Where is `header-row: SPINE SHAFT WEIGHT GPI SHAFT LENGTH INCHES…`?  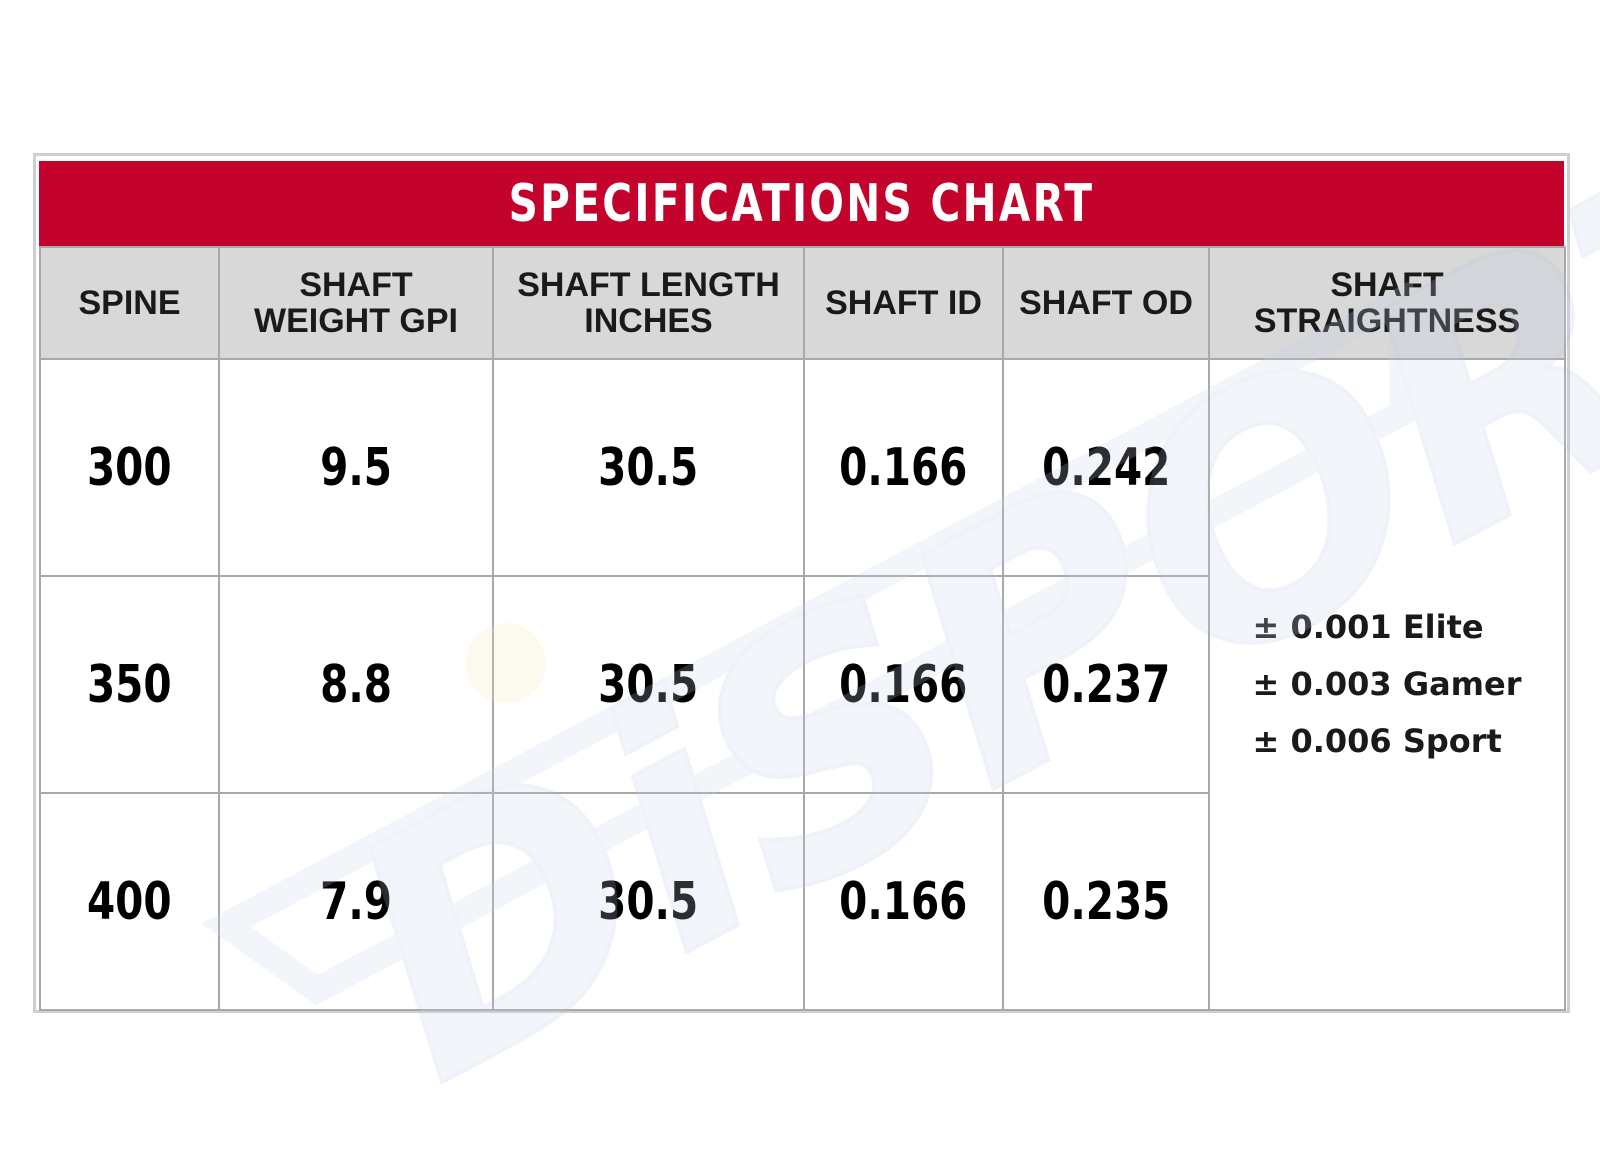
header-row: SPINE SHAFT WEIGHT GPI SHAFT LENGTH INCHES… is located at coordinates (802, 303).